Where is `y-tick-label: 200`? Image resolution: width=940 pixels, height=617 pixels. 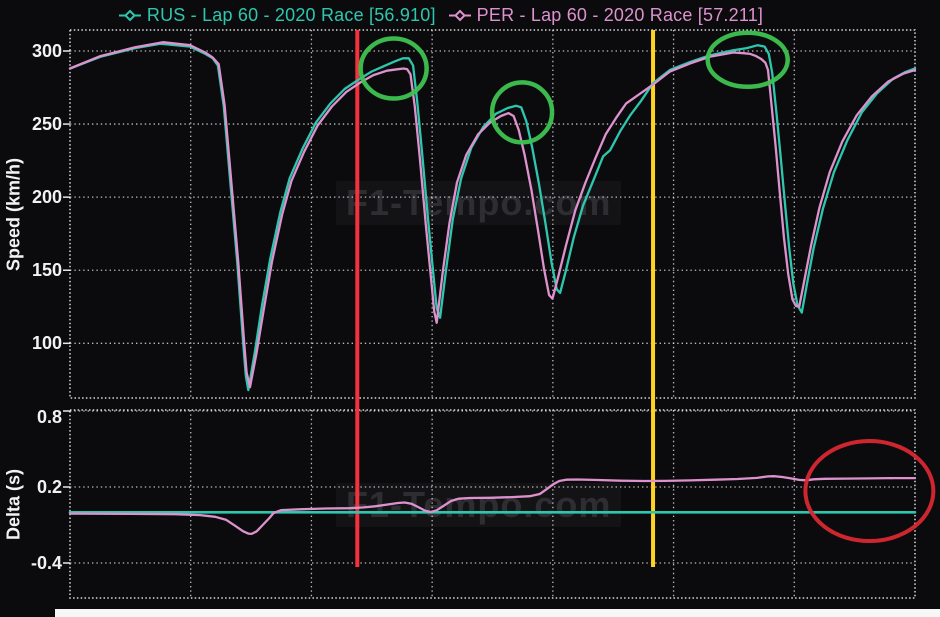 y-tick-label: 200 is located at coordinates (46, 197).